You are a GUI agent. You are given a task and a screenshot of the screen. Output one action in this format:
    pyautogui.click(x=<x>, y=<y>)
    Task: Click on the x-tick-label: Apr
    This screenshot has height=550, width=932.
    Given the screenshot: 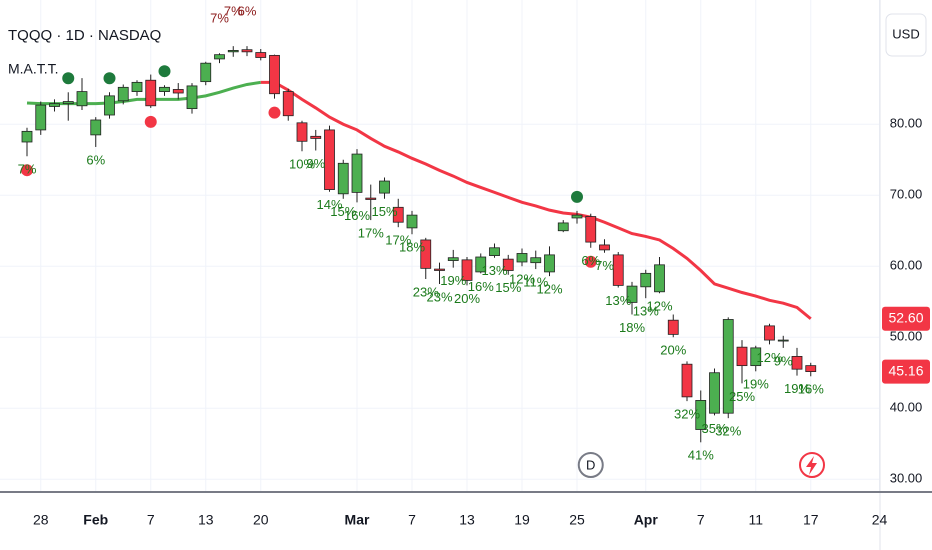 What is the action you would take?
    pyautogui.click(x=646, y=520)
    